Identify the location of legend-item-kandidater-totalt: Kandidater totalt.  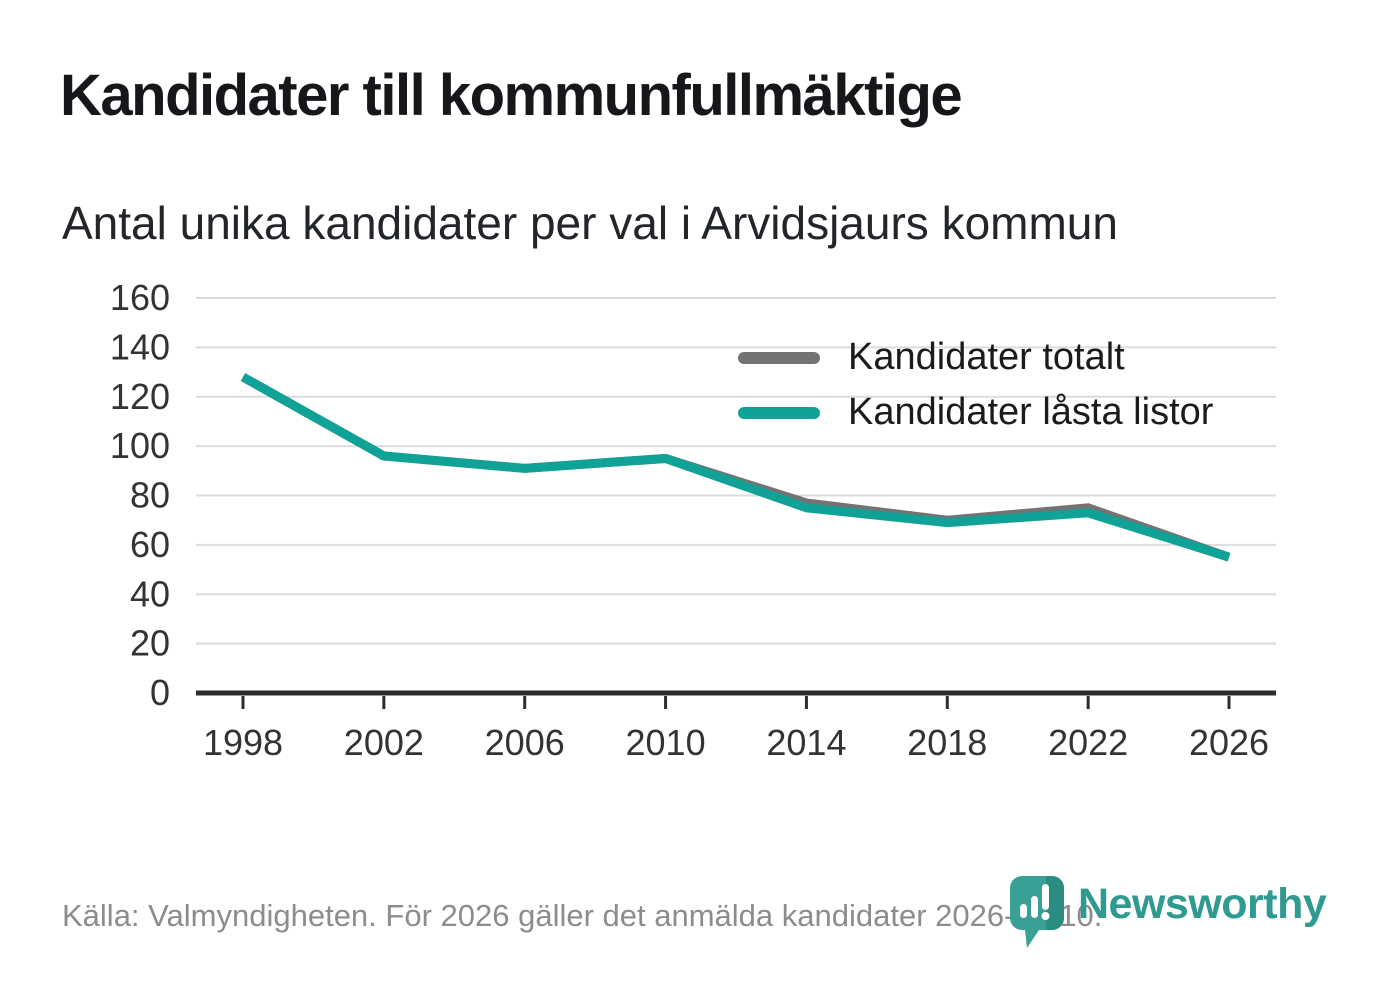
(975, 357).